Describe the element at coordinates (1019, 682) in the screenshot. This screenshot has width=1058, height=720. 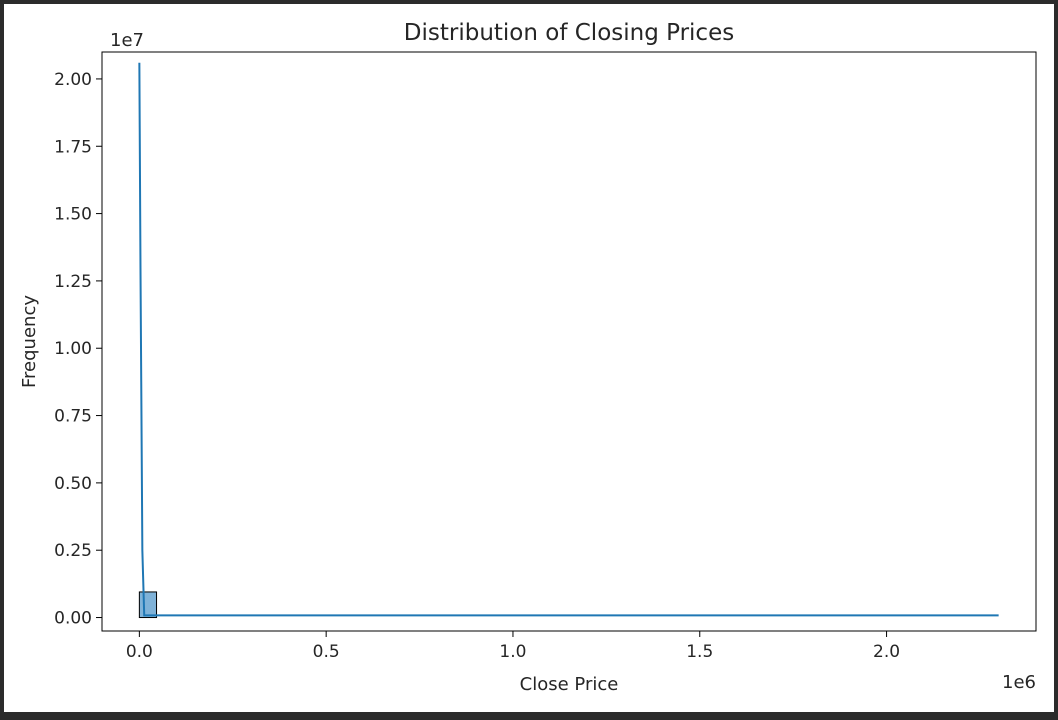
I see `x-axis-scale-label: 1e6` at that location.